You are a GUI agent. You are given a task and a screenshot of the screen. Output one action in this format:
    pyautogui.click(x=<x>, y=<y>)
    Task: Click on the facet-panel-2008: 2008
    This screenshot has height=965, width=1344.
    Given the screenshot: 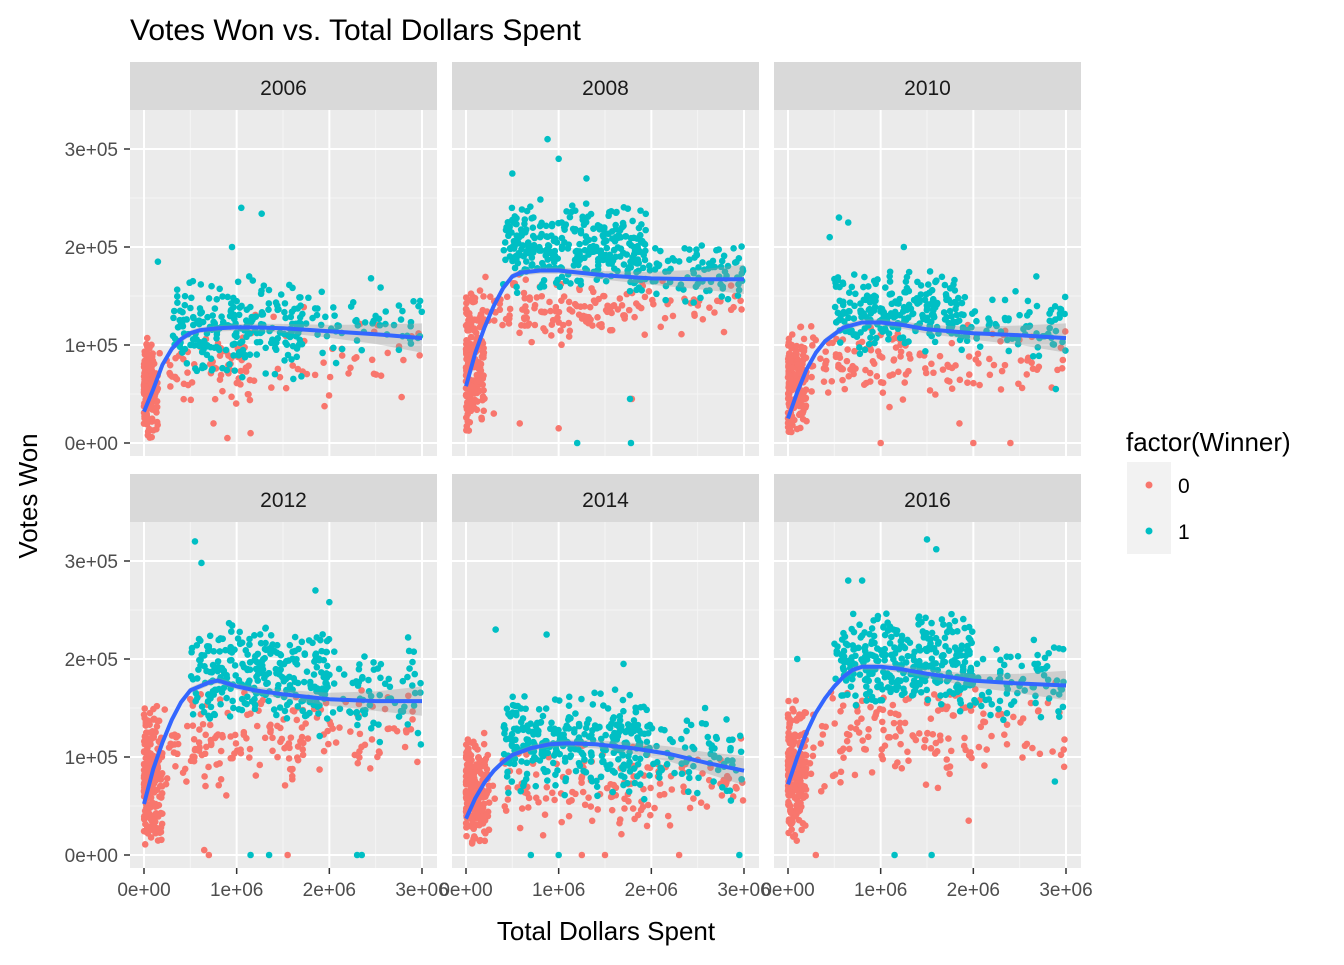 What is the action you would take?
    pyautogui.click(x=605, y=259)
    